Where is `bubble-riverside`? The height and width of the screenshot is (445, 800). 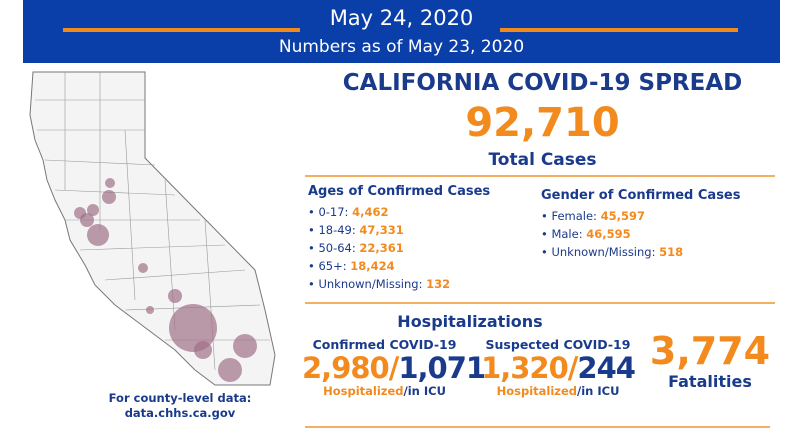 bubble-riverside is located at coordinates (245, 346).